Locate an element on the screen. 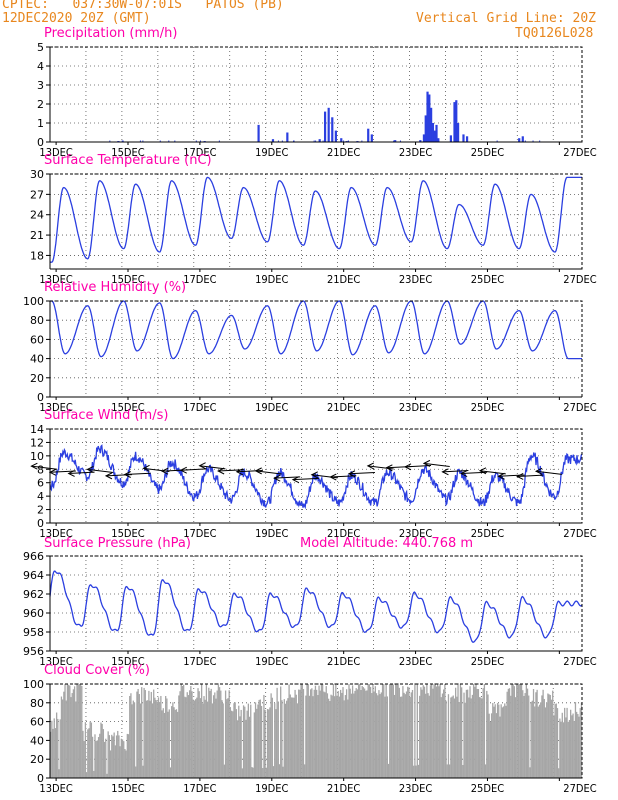 Image resolution: width=618 pixels, height=800 pixels. wind-ytick-label: 12 is located at coordinates (37, 442).